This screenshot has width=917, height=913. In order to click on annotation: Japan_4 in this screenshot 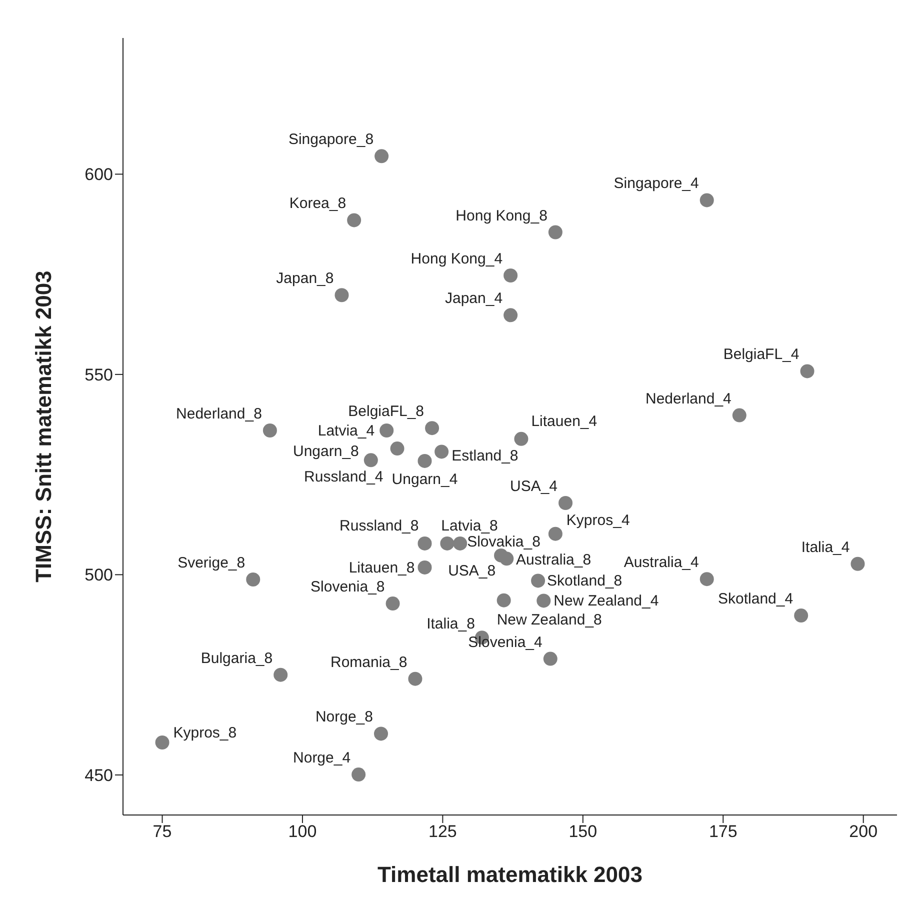, I will do `click(474, 299)`.